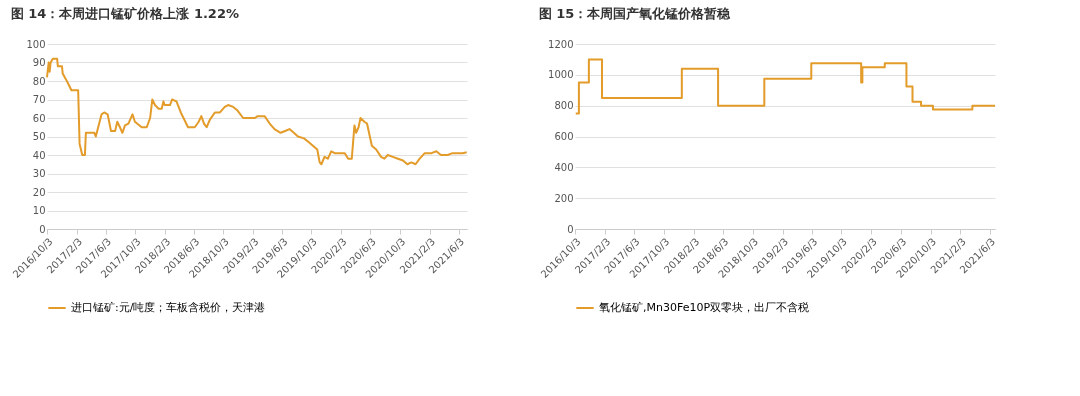  What do you see at coordinates (39, 155) in the screenshot?
I see `y-tick-label: 40` at bounding box center [39, 155].